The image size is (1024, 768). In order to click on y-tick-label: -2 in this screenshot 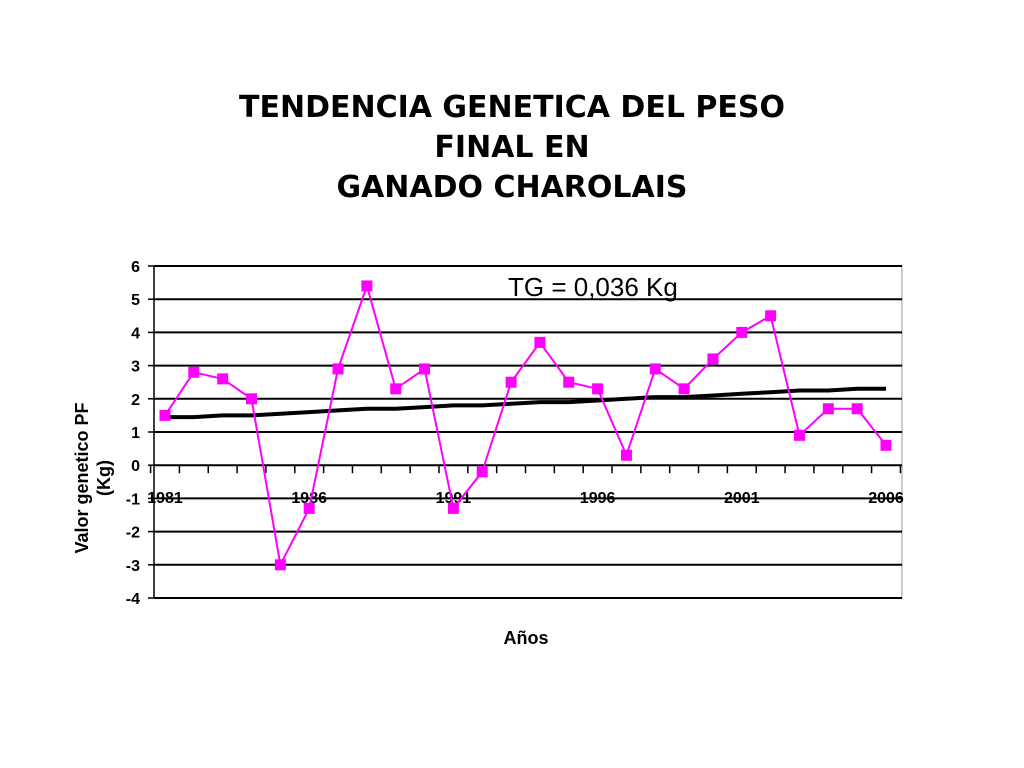, I will do `click(133, 533)`.